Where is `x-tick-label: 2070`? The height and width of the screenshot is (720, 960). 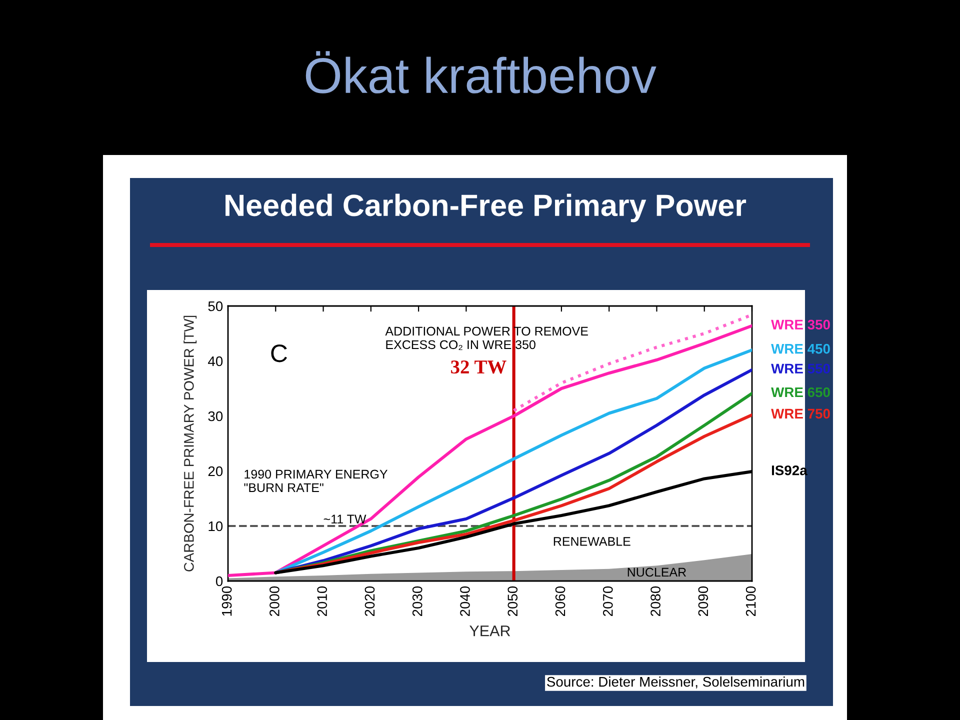
x-tick-label: 2070 is located at coordinates (607, 601).